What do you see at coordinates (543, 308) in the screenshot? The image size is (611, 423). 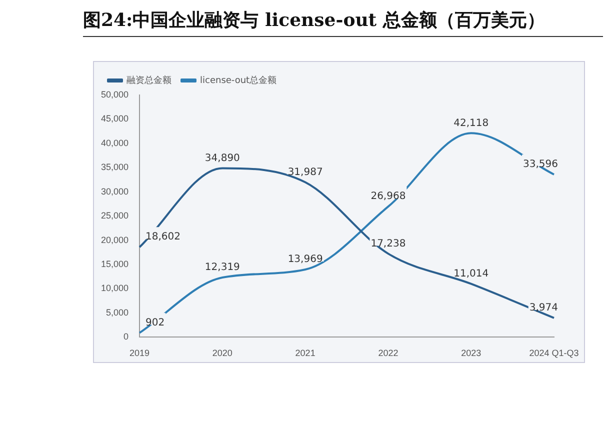 I see `data-label: 3,974` at bounding box center [543, 308].